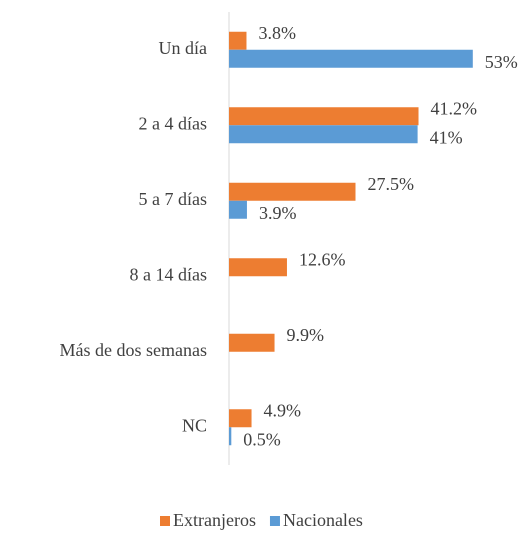 Image resolution: width=528 pixels, height=533 pixels. What do you see at coordinates (214, 520) in the screenshot?
I see `legend-label: Extranjeros` at bounding box center [214, 520].